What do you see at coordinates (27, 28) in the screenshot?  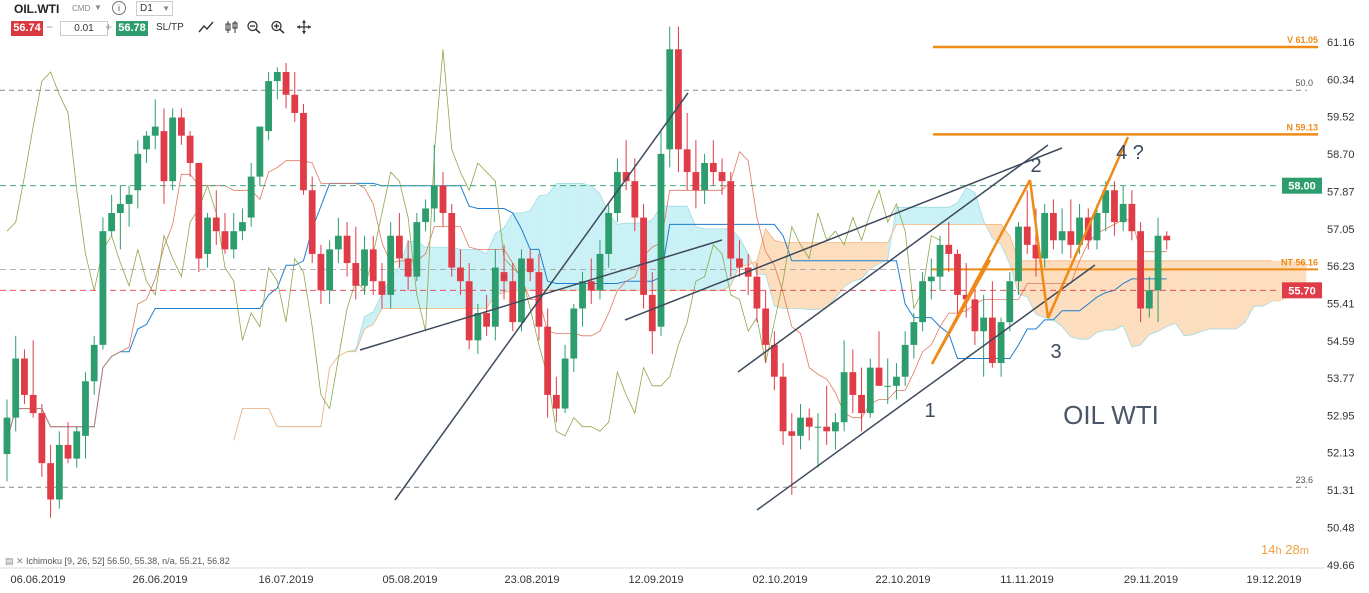 I see `sell-price-button: 56.74` at bounding box center [27, 28].